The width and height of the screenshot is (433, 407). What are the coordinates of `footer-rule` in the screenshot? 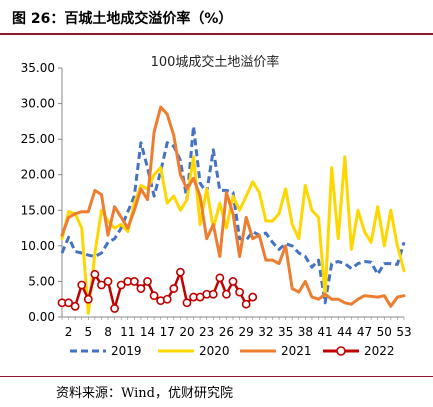 It's located at (216, 376).